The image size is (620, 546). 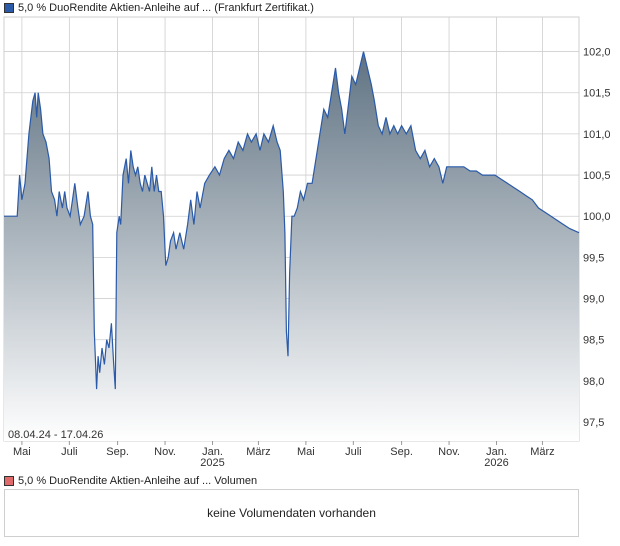 What do you see at coordinates (597, 135) in the screenshot?
I see `y-tick-label: 101,0` at bounding box center [597, 135].